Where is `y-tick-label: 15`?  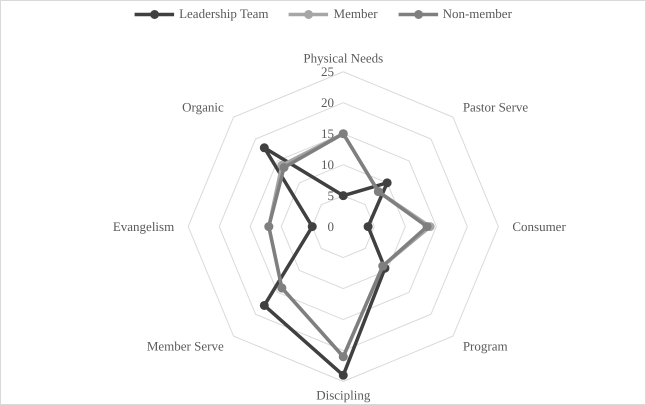
y-tick-label: 15 is located at coordinates (327, 134).